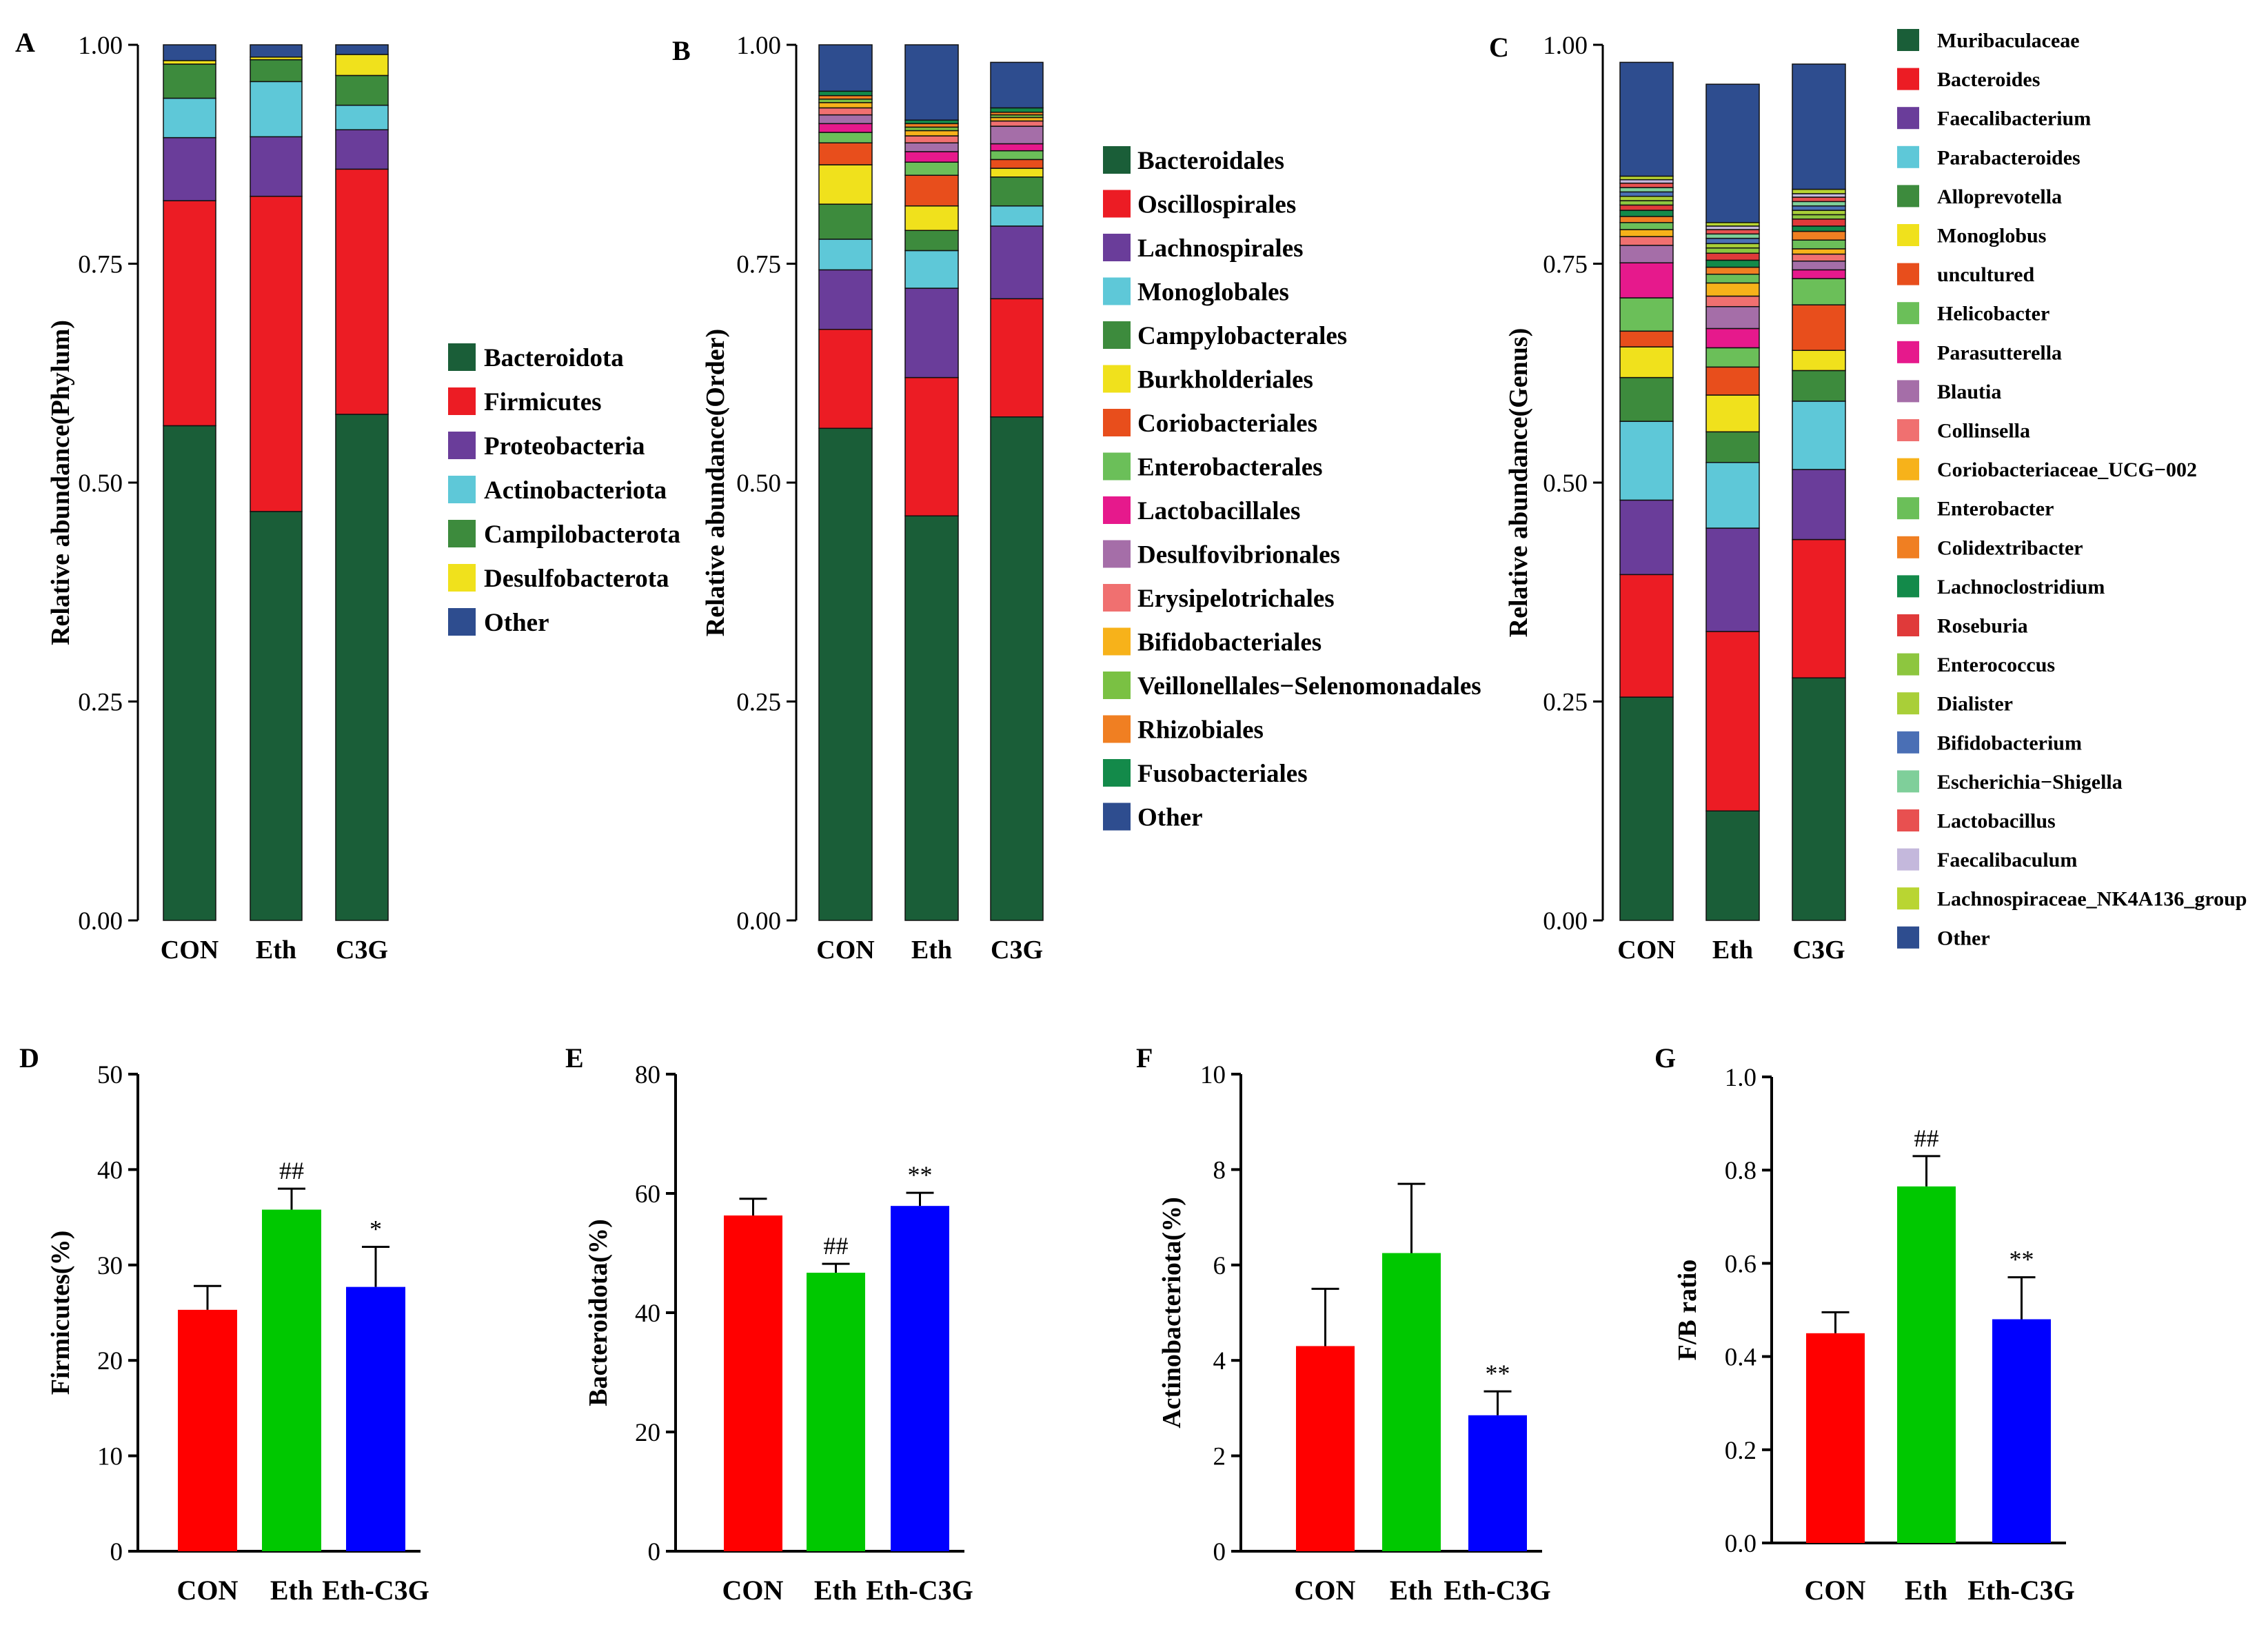 This screenshot has height=1625, width=2268. I want to click on y-tick-label: 0.00, so click(758, 922).